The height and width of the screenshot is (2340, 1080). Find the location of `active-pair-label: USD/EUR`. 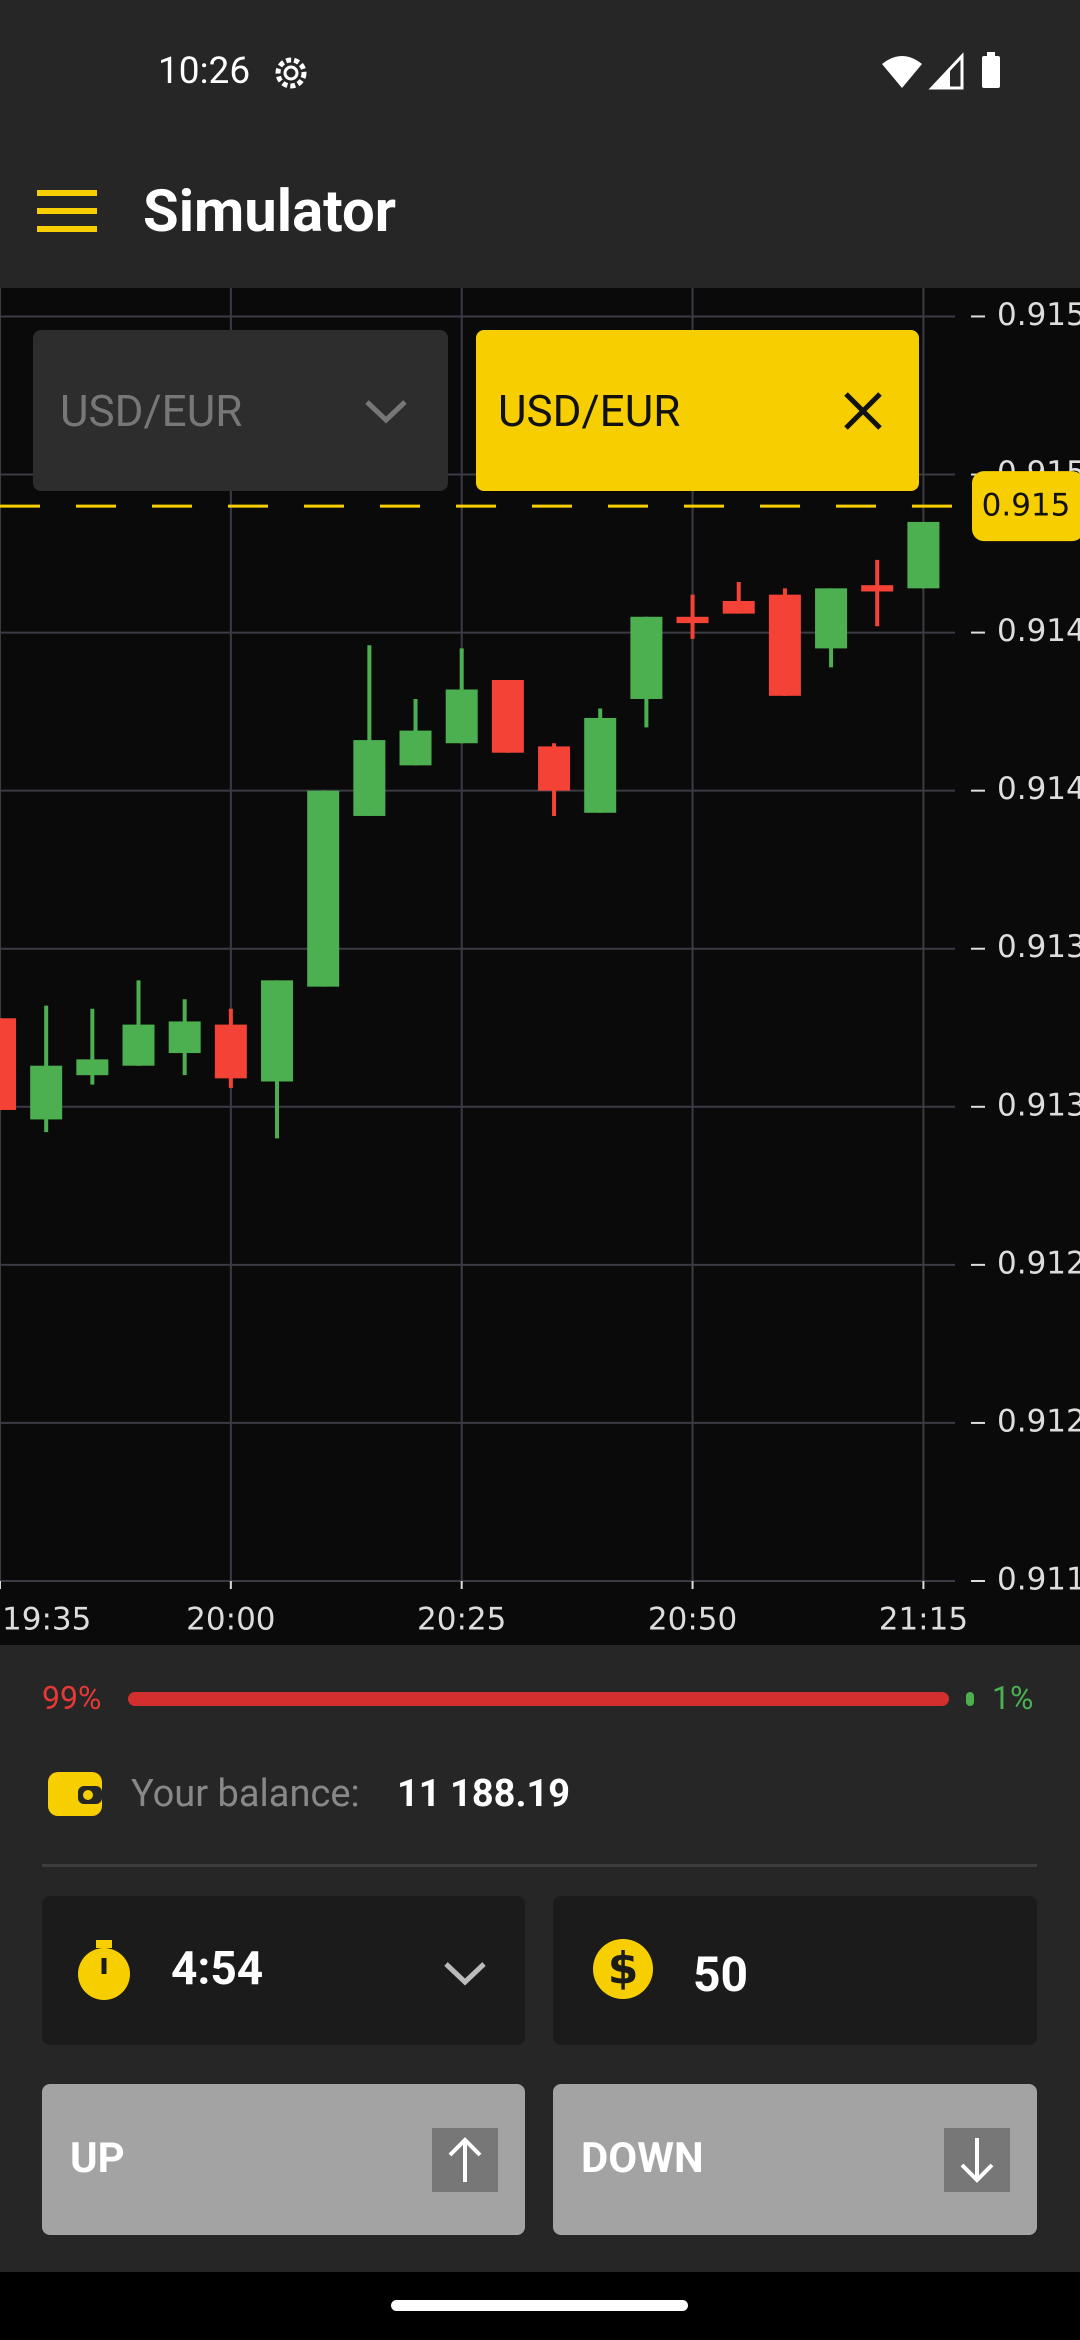

active-pair-label: USD/EUR is located at coordinates (589, 411).